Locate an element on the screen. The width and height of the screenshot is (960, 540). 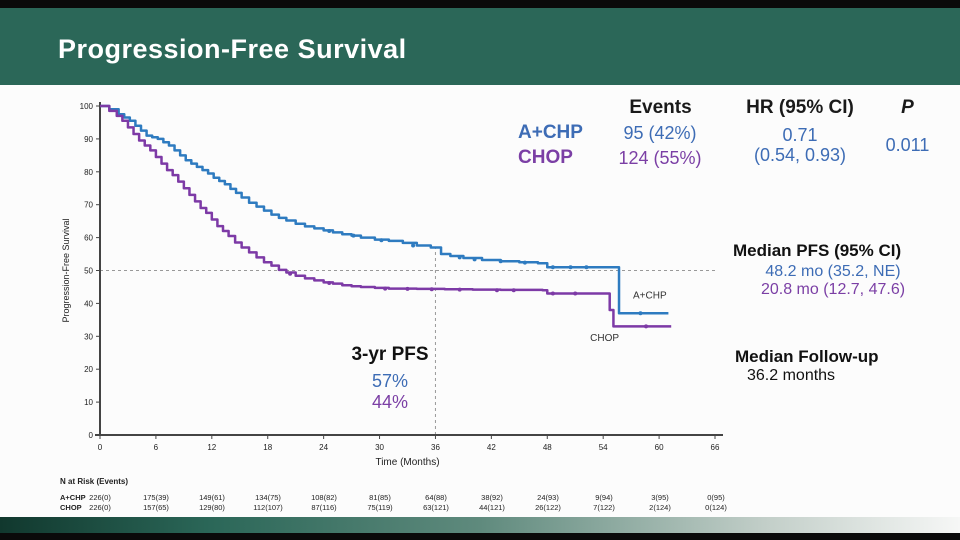
risk-cell: 26(122) is located at coordinates (548, 507).